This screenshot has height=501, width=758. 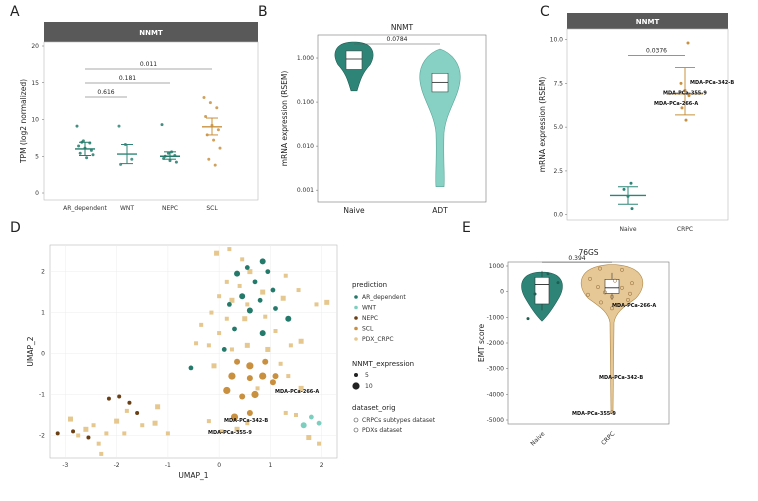 What do you see at coordinates (219, 465) in the screenshot?
I see `x-tick-label-d: 0` at bounding box center [219, 465].